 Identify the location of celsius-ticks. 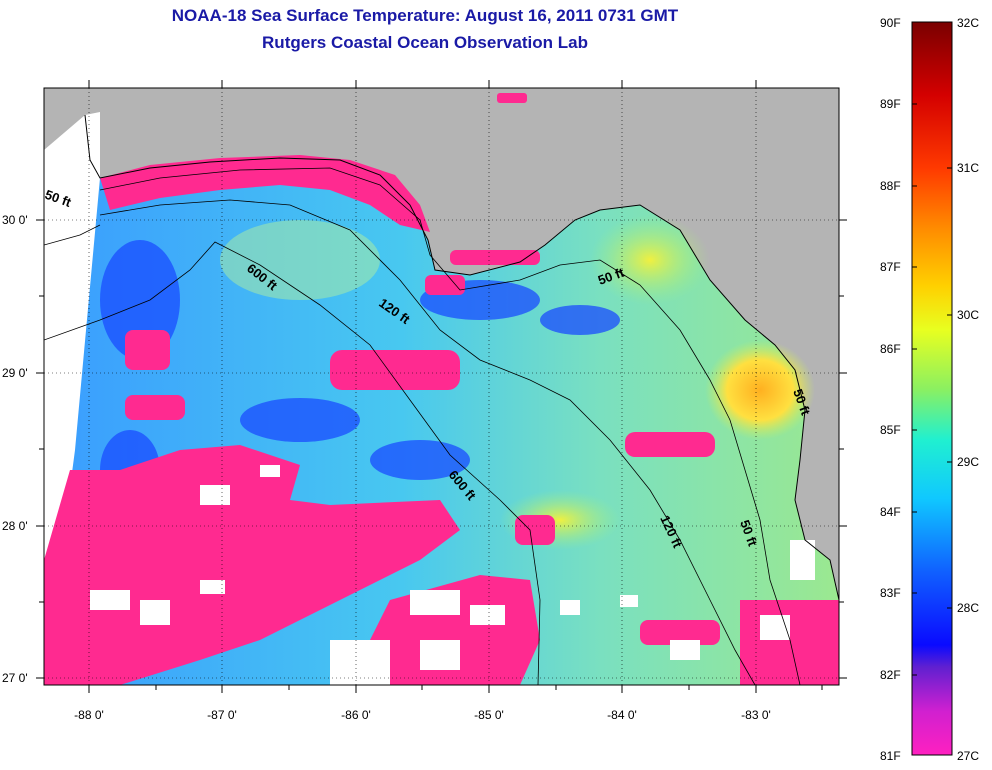
(949, 388).